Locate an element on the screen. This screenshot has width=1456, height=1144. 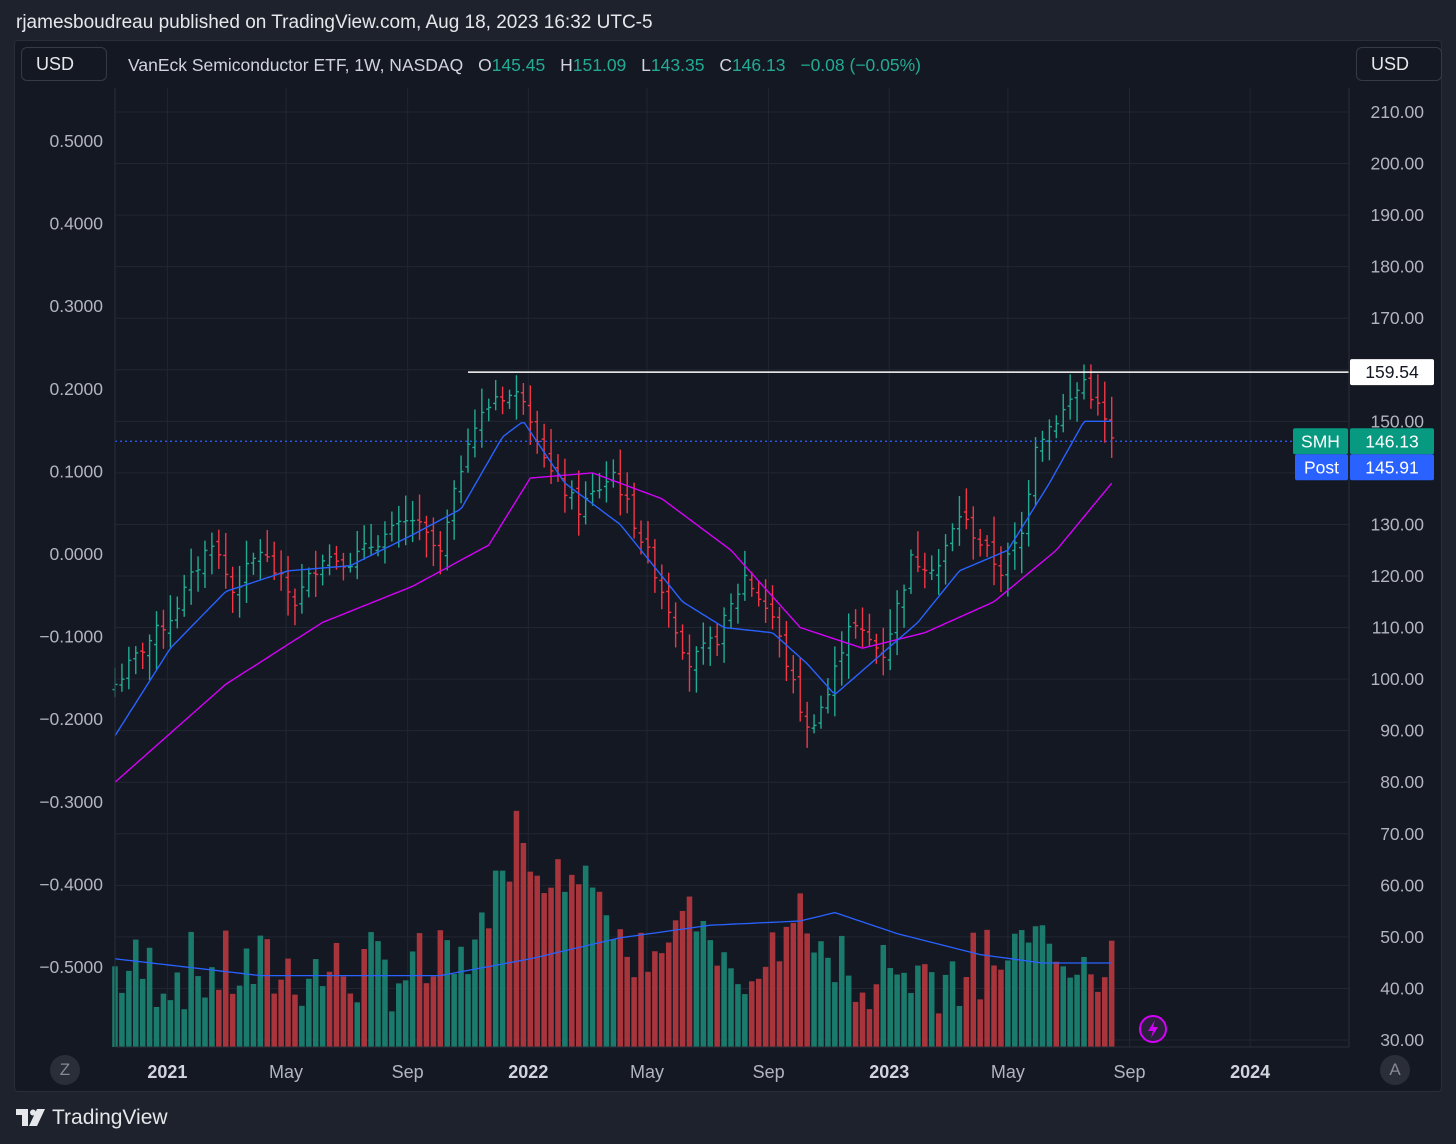
open-label: O is located at coordinates (485, 65).